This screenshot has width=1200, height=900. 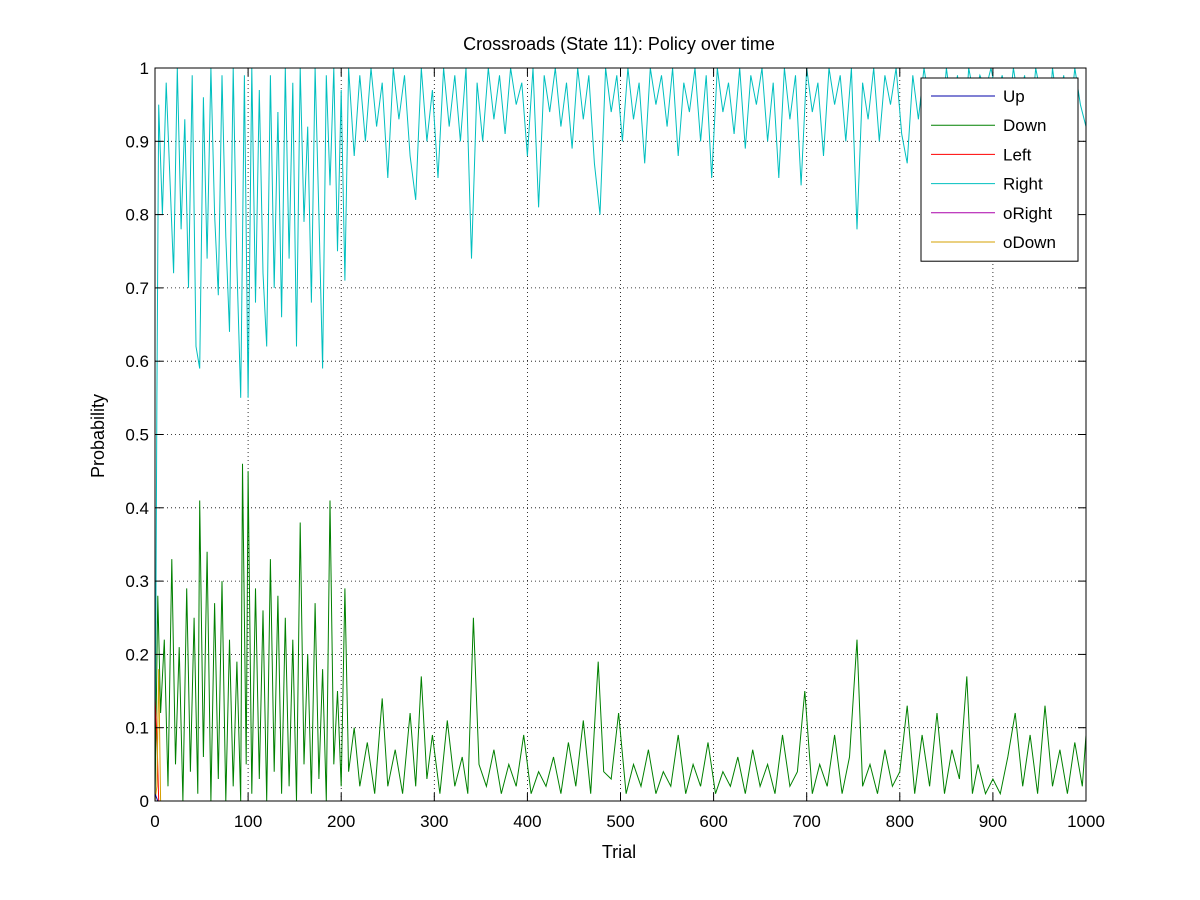 What do you see at coordinates (807, 821) in the screenshot?
I see `x-tick-label: 700` at bounding box center [807, 821].